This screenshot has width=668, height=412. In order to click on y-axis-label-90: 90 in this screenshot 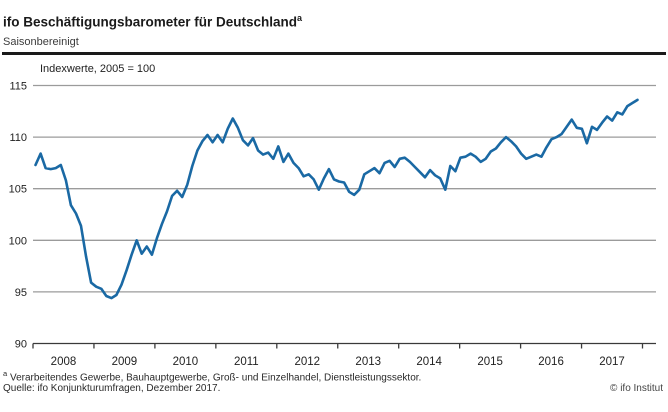, I will do `click(21, 345)`.